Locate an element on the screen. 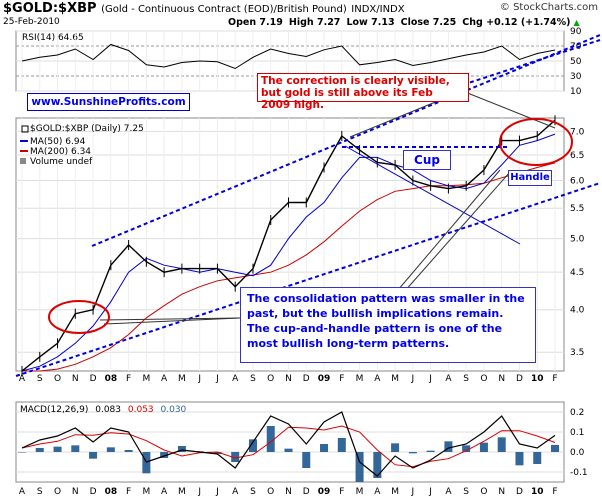 This screenshot has height=502, width=602. macd-label: MACD(12,26,9) 0.083 0.053 0.030 is located at coordinates (103, 410).